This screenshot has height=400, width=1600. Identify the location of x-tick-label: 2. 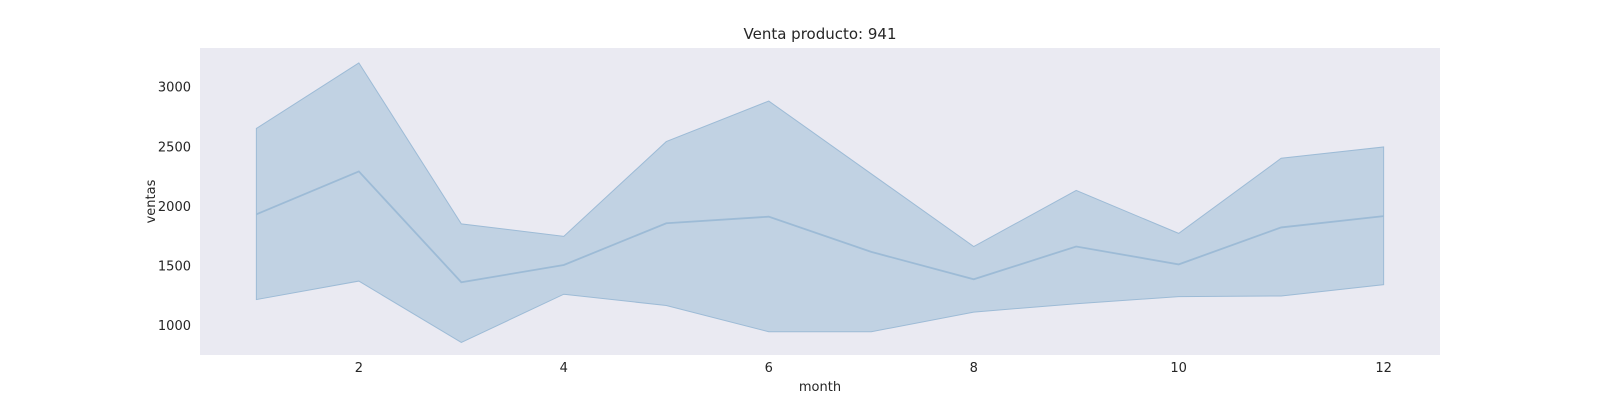
(359, 368).